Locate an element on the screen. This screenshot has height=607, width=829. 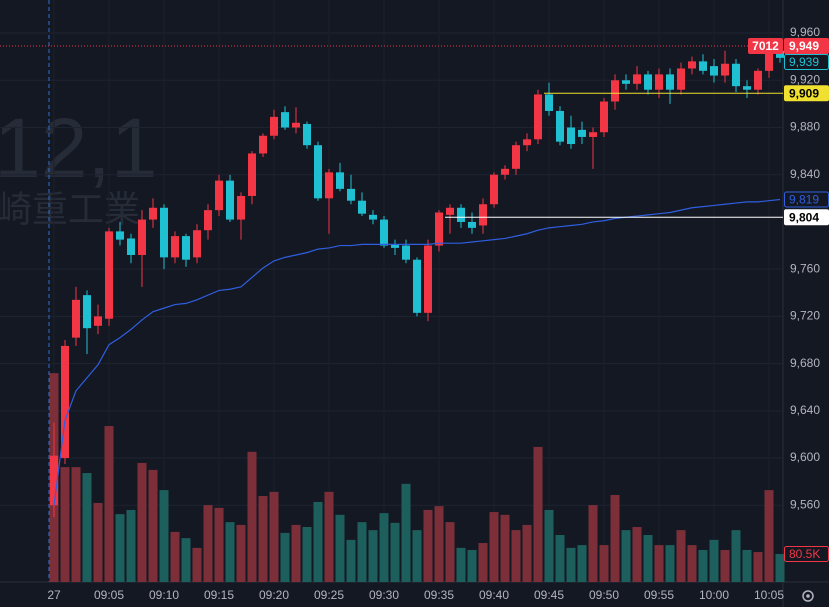
price-tag-label: 9,949 is located at coordinates (804, 46).